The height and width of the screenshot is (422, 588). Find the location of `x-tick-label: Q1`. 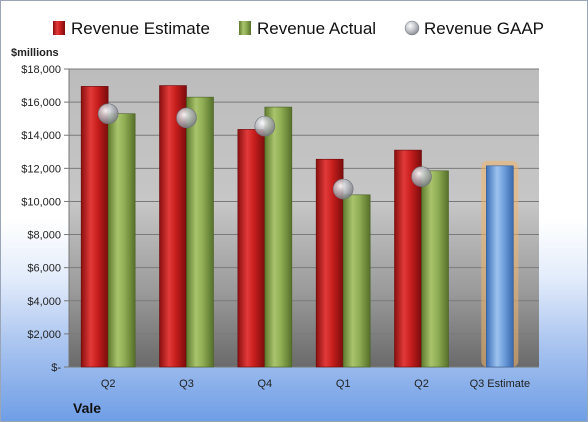

x-tick-label: Q1 is located at coordinates (343, 384).